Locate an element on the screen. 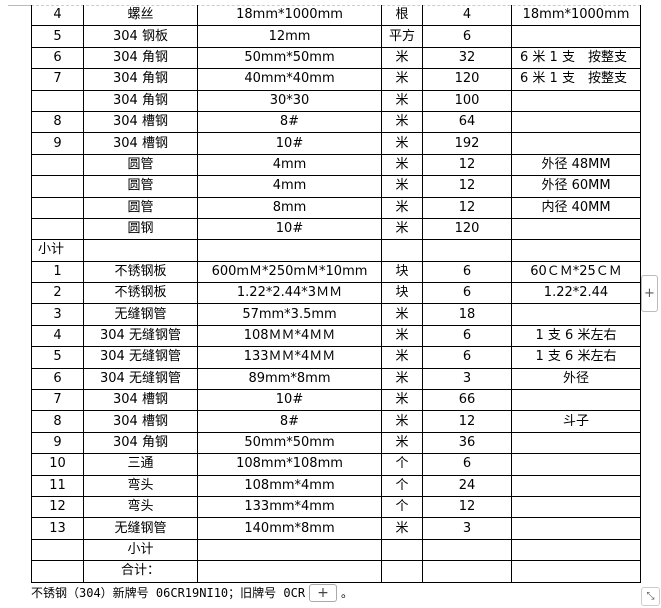 The height and width of the screenshot is (608, 661). table-cell: 小计 is located at coordinates (140, 550).